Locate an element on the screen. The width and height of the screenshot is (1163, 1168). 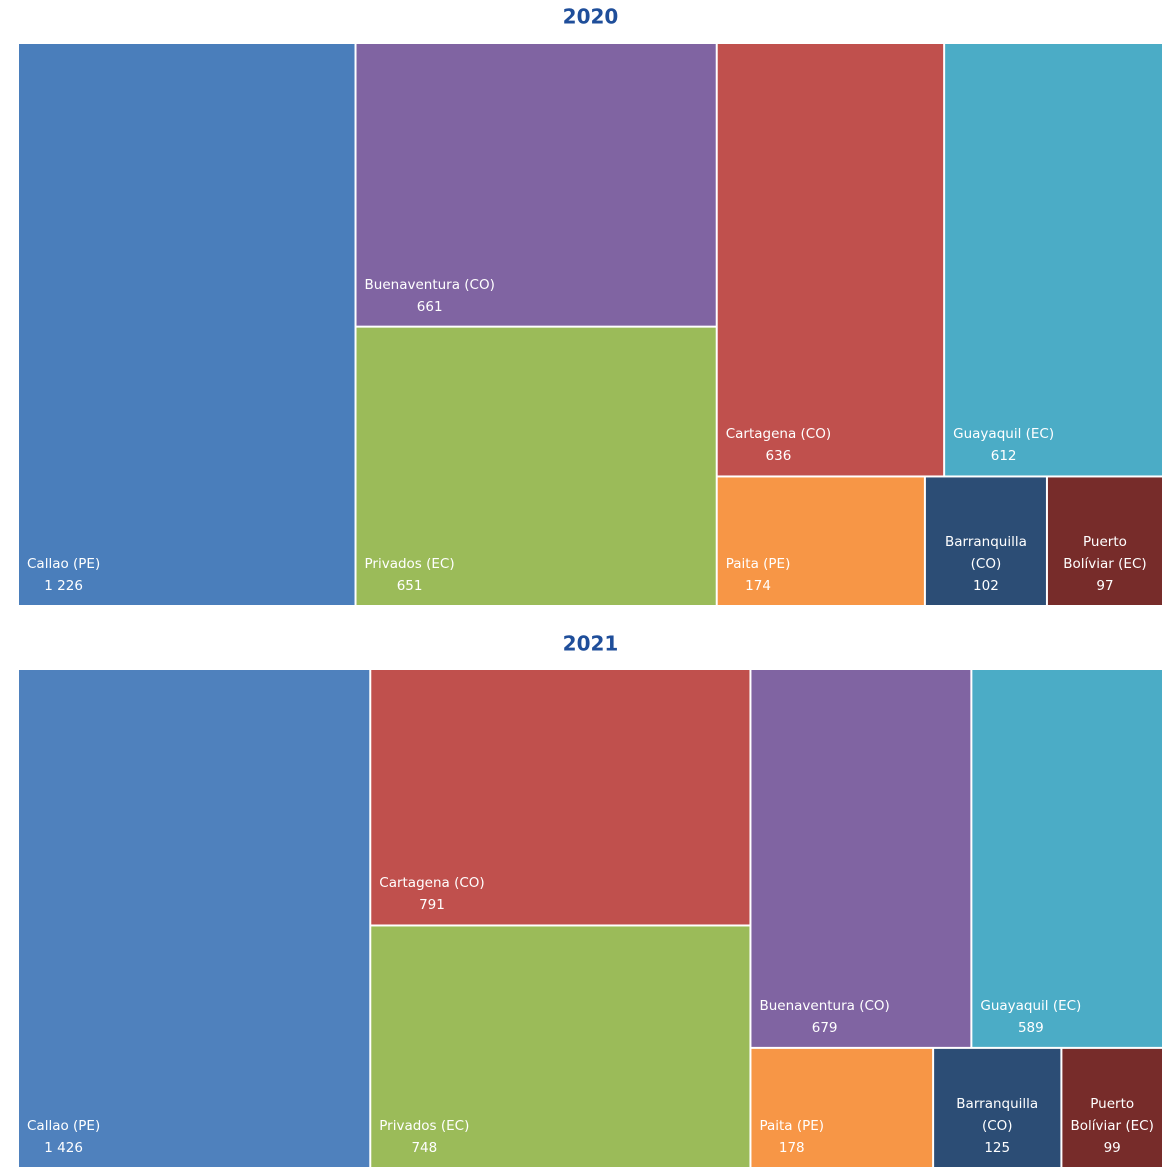
tile: Guayaquil (EC) 612 is located at coordinates (1053, 260).